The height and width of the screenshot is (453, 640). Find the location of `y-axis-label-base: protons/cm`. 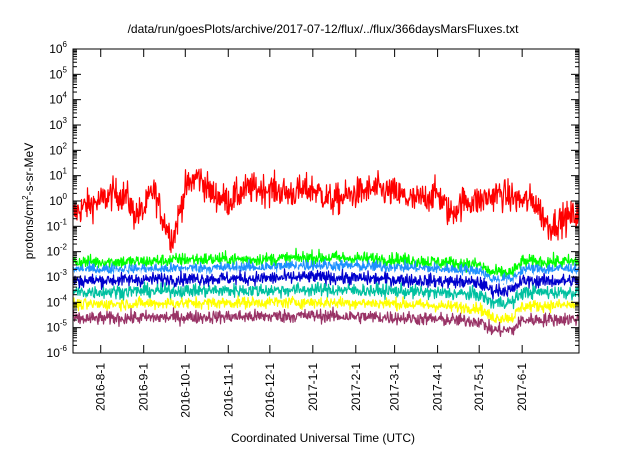

y-axis-label-base: protons/cm is located at coordinates (29, 229).